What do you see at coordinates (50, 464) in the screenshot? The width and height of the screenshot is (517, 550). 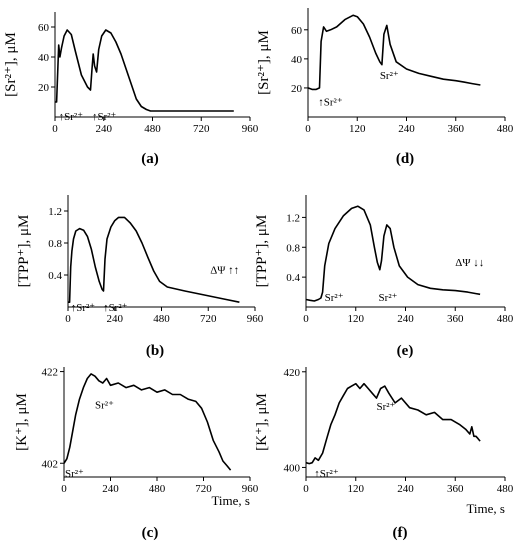 I see `y-tick-label: 402` at bounding box center [50, 464].